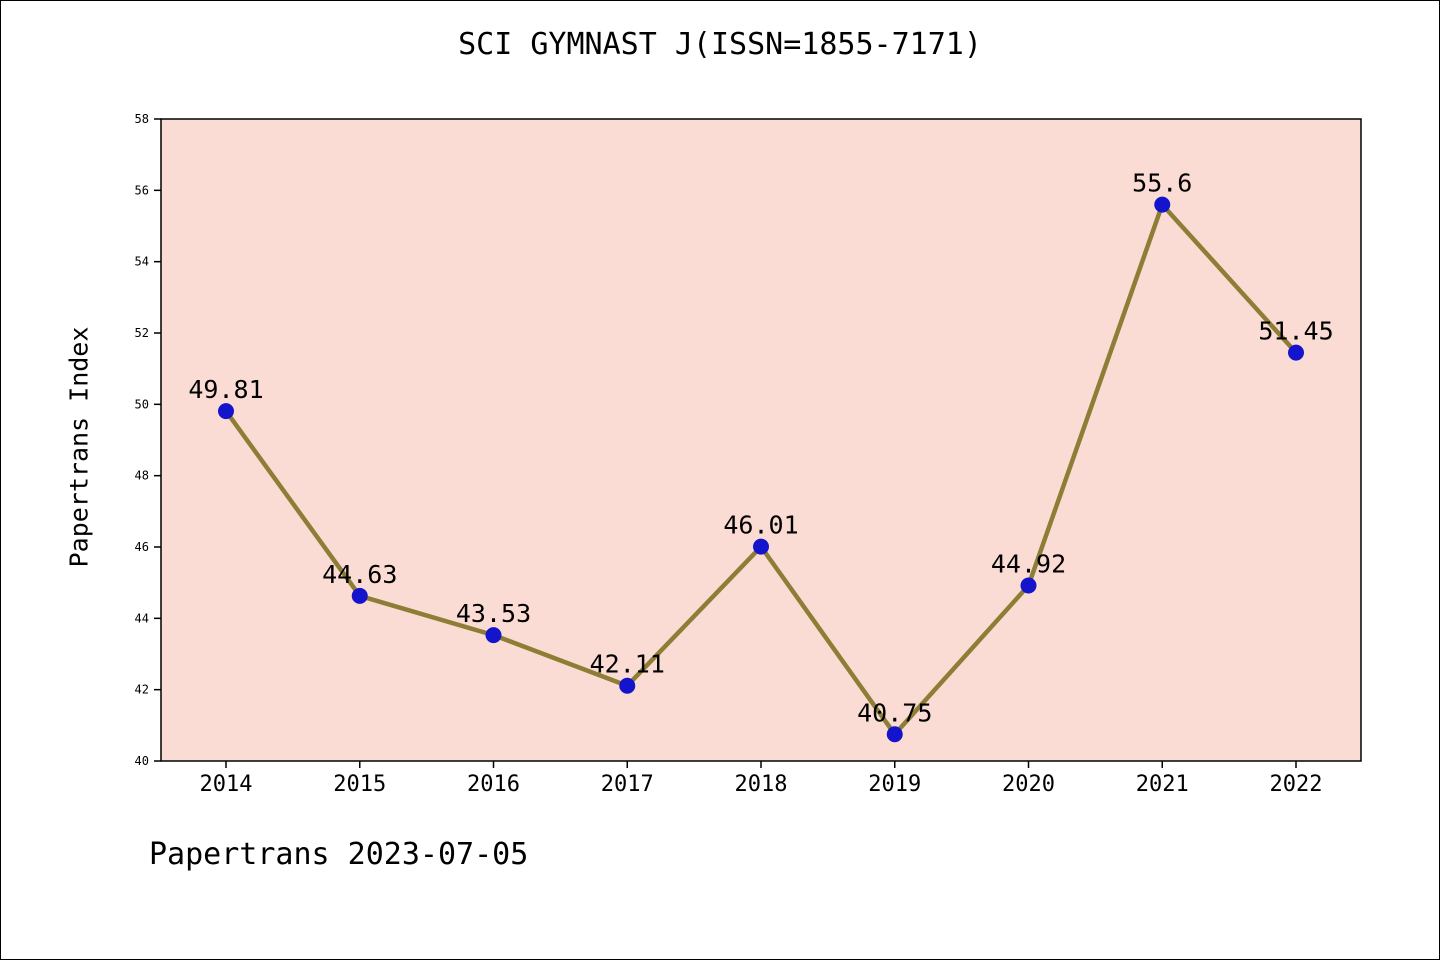 The image size is (1440, 960). Describe the element at coordinates (226, 784) in the screenshot. I see `x-tick-label: 2014` at that location.